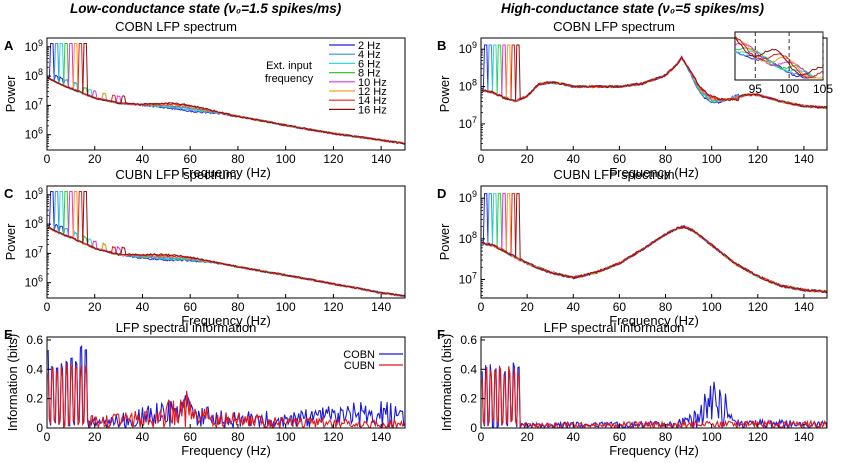 The width and height of the screenshot is (843, 463). Describe the element at coordinates (372, 83) in the screenshot. I see `legend-label: 10 Hz` at that location.